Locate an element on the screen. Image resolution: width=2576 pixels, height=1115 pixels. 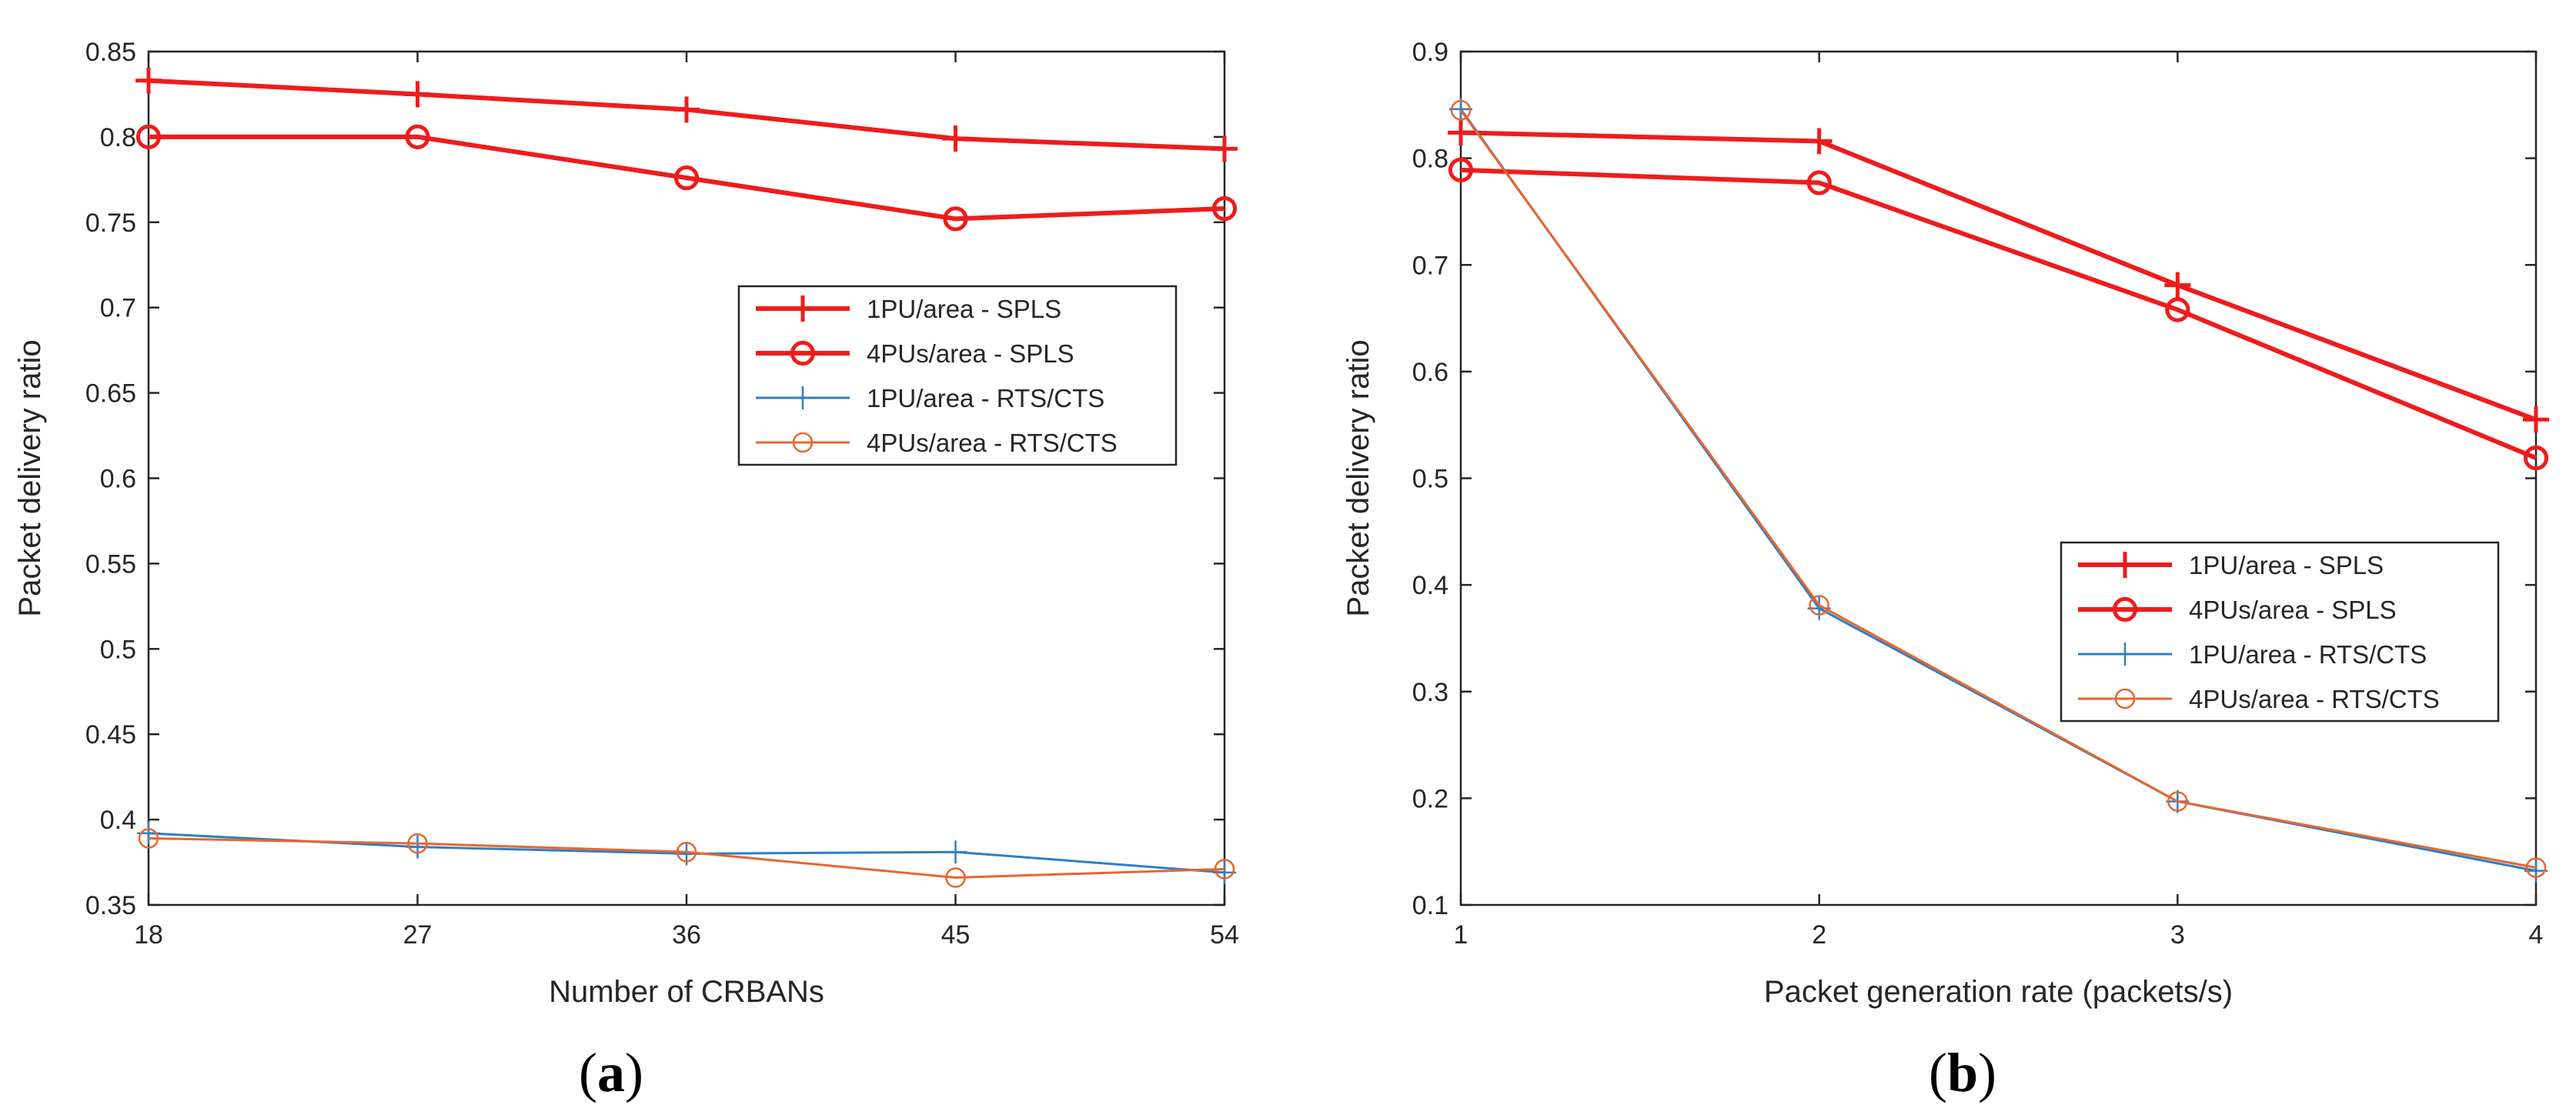
legend-label: 4PUs/area - RTS/CTS is located at coordinates (992, 443).